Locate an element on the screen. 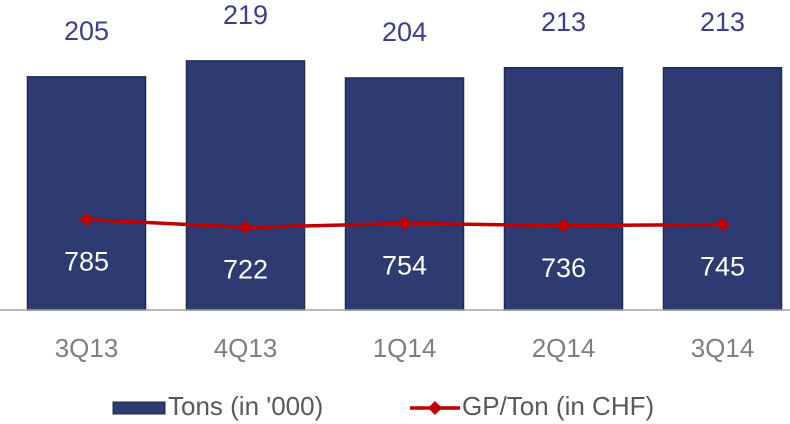  legend-swatch is located at coordinates (139, 408).